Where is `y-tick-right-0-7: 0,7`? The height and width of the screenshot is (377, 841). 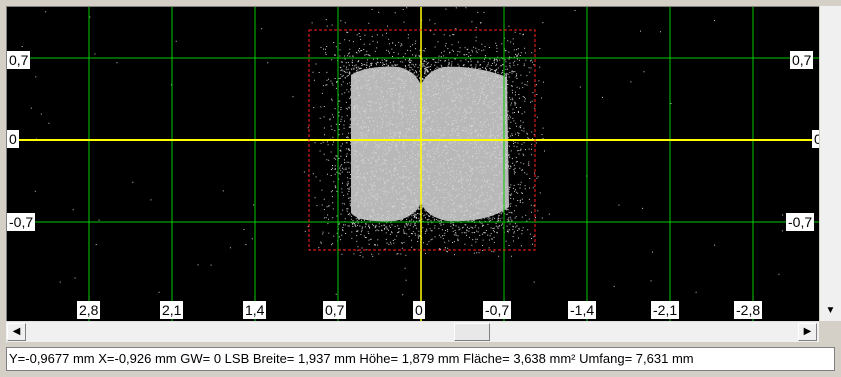
y-tick-right-0-7: 0,7 is located at coordinates (802, 60).